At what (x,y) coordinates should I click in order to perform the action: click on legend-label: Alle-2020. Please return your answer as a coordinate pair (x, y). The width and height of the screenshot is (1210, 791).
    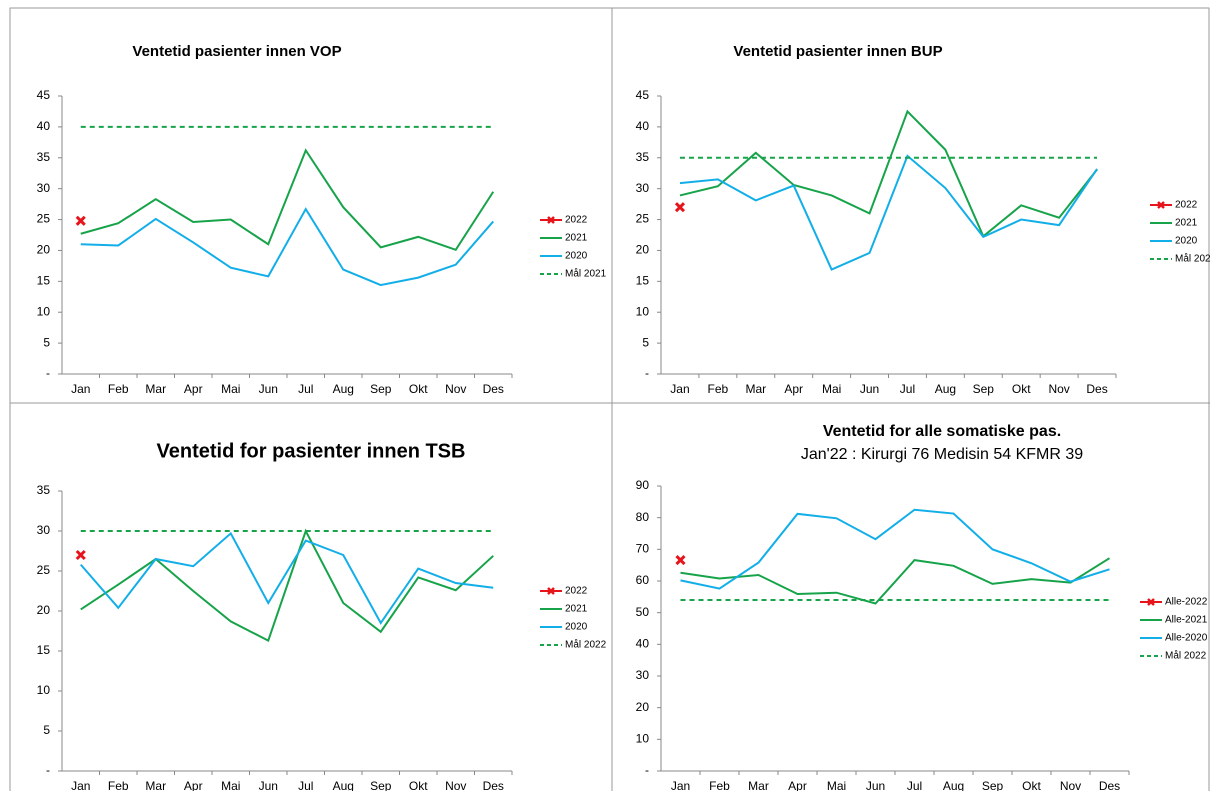
    Looking at the image, I should click on (1186, 638).